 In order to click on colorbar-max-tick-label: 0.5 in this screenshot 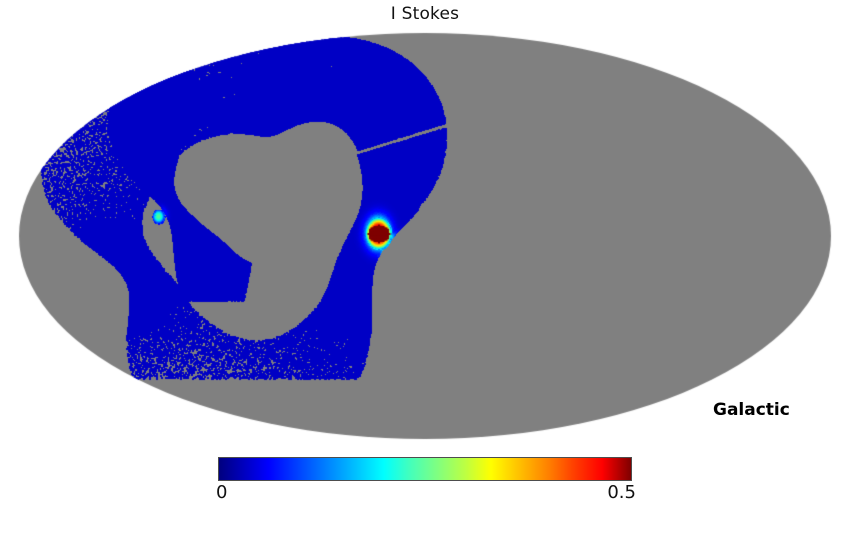, I will do `click(621, 492)`.